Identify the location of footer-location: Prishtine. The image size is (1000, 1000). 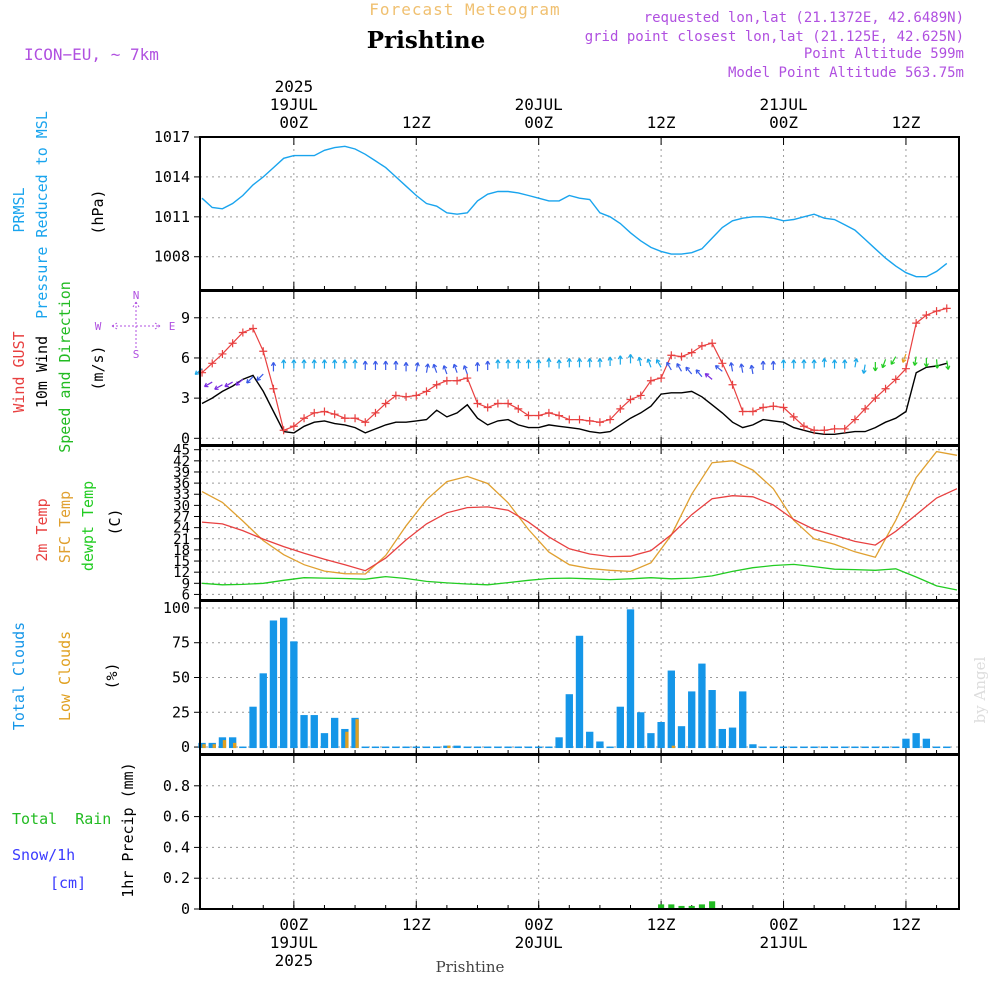
(470, 967).